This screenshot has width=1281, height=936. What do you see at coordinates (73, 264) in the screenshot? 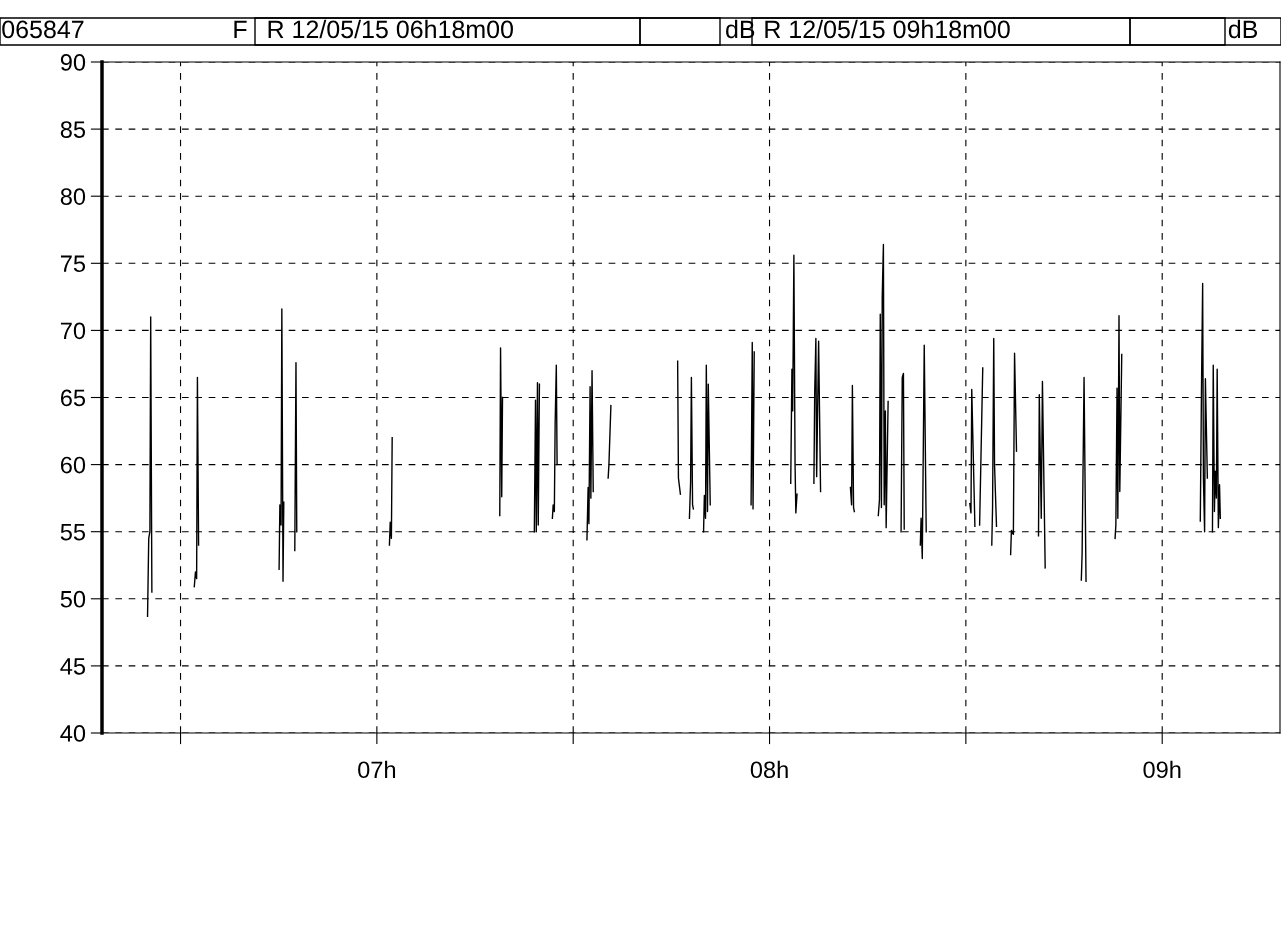
I see `y-tick-label: 75` at bounding box center [73, 264].